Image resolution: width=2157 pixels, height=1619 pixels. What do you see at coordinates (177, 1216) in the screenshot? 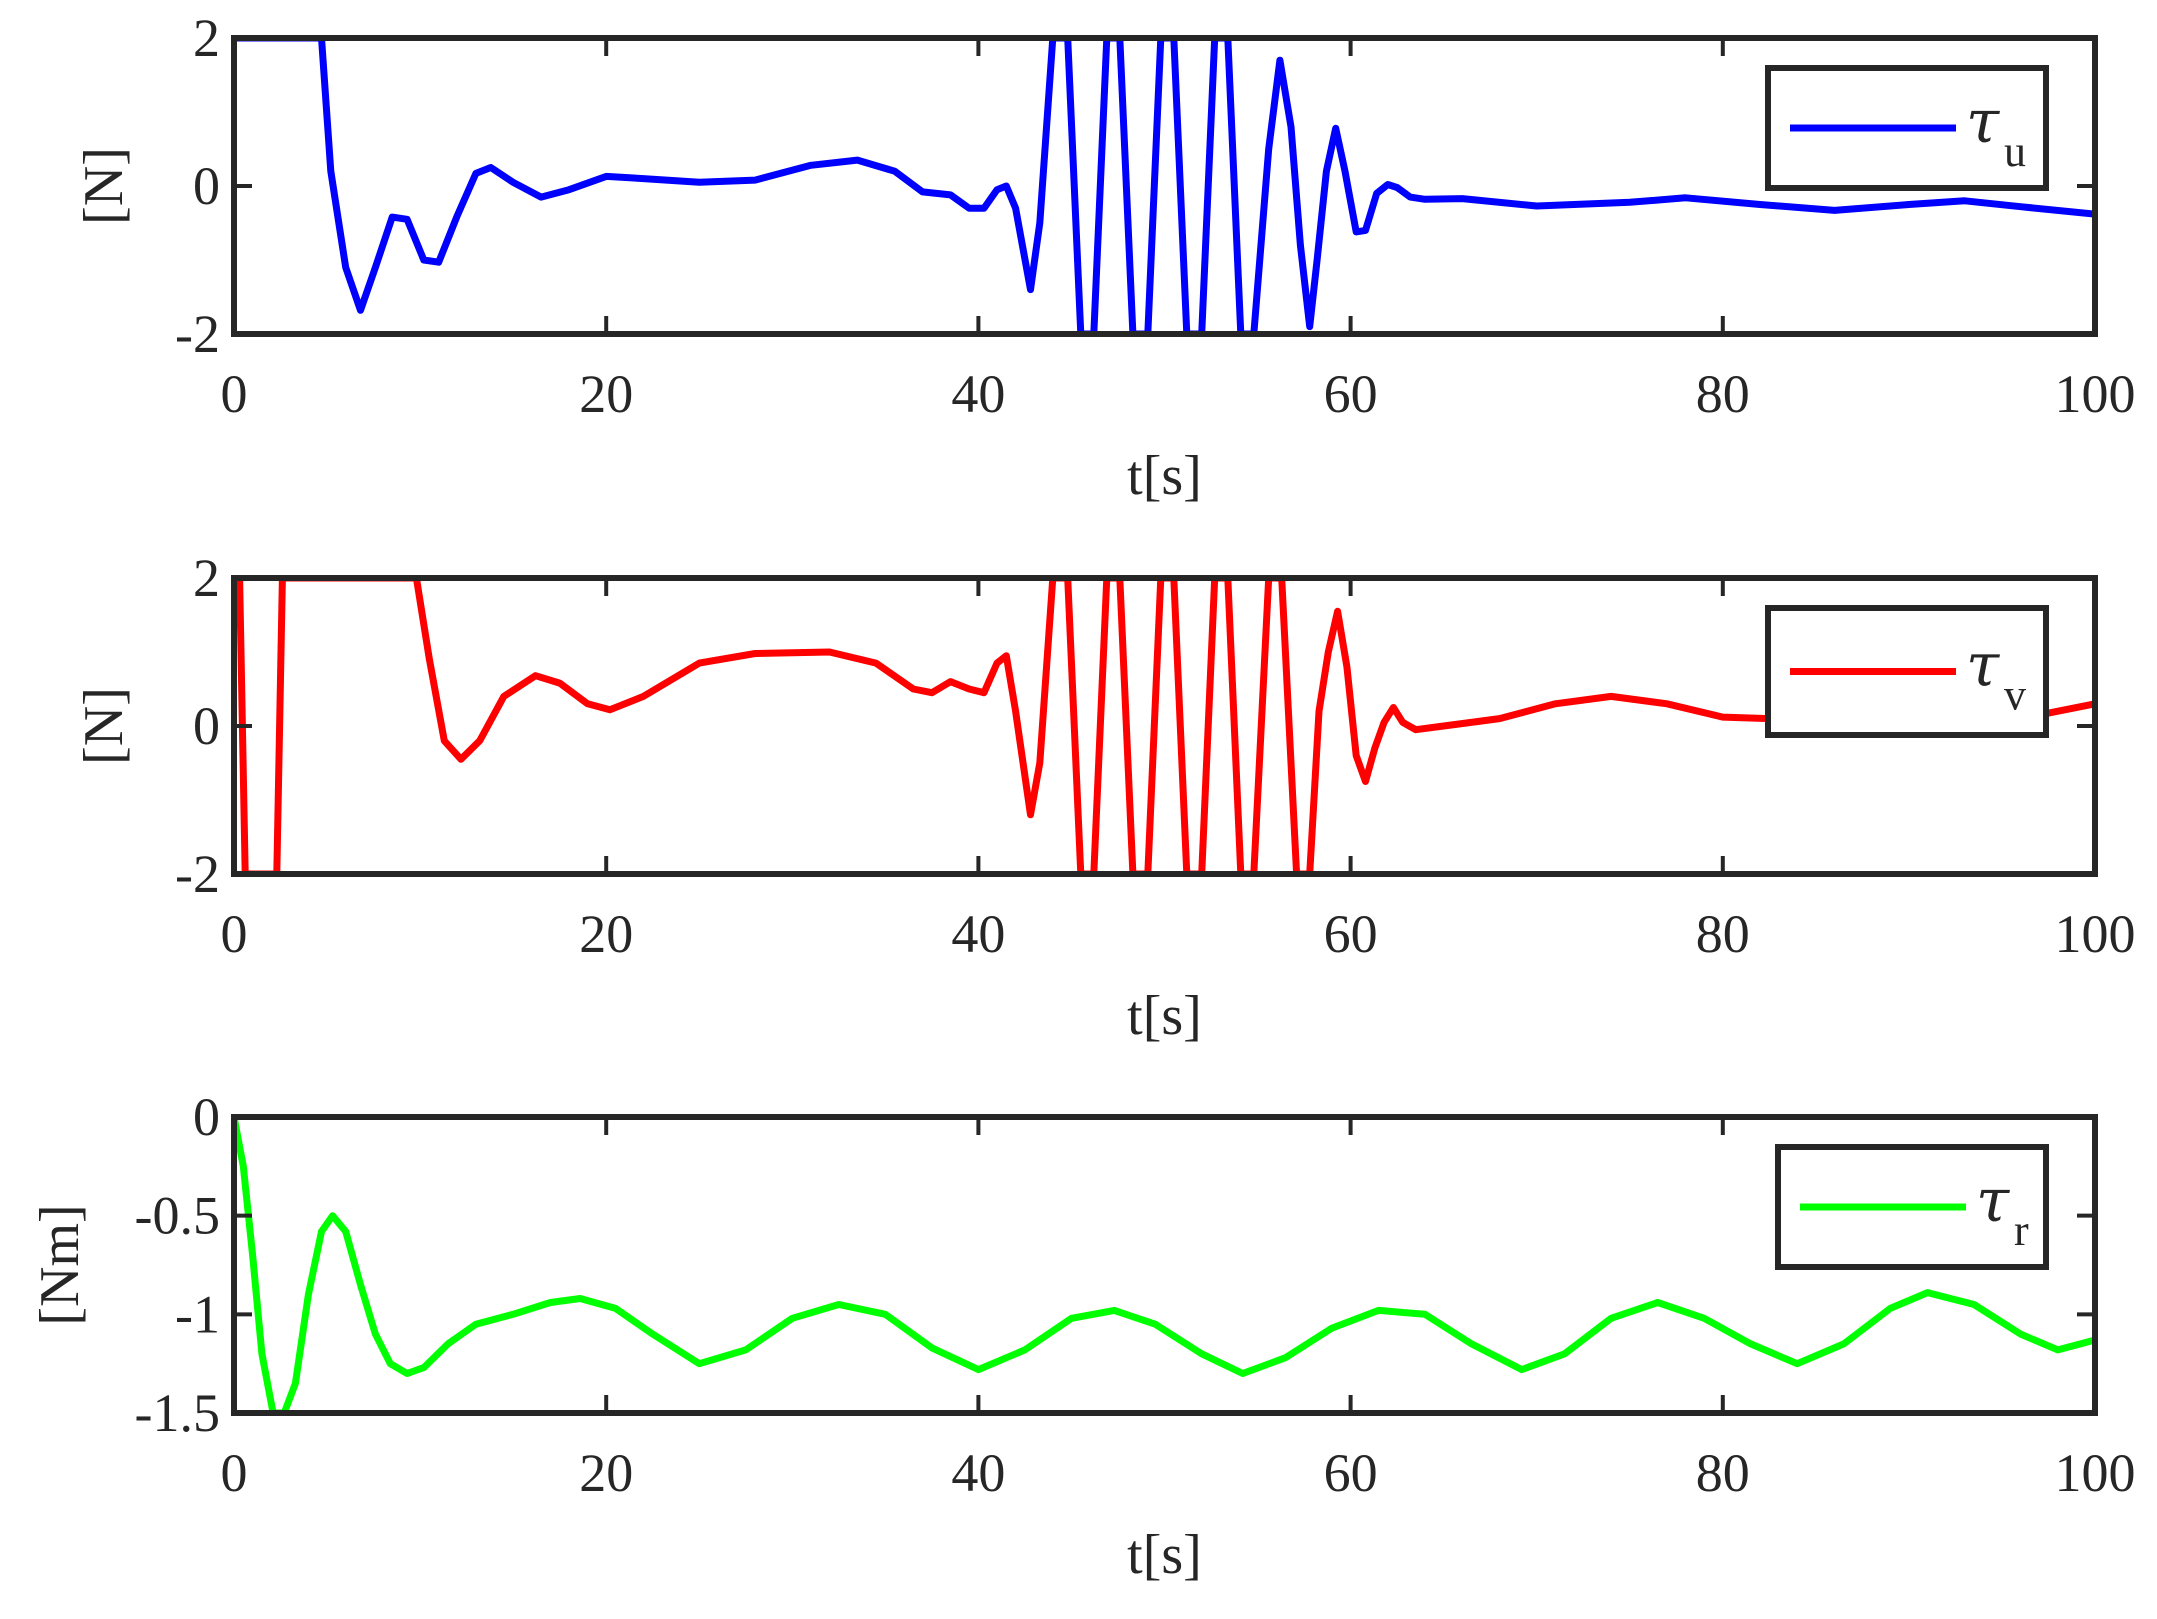
I see `y-tick-label: -0.5` at bounding box center [177, 1216].